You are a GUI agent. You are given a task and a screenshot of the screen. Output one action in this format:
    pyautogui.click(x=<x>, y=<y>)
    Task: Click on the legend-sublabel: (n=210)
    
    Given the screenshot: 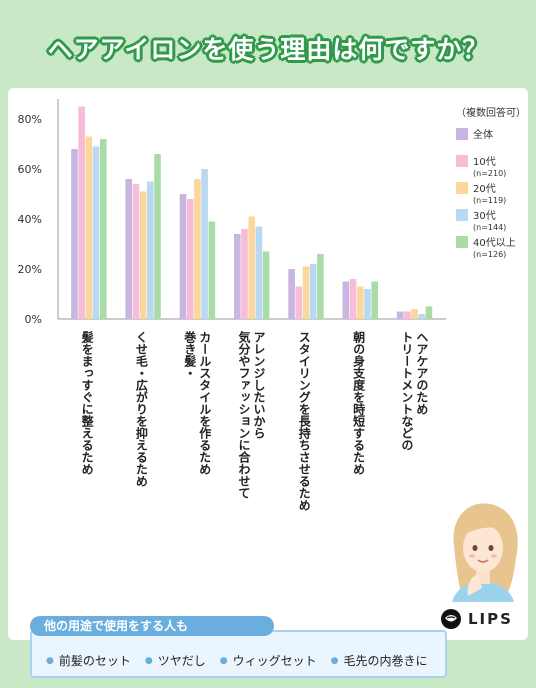 What is the action you would take?
    pyautogui.click(x=489, y=173)
    